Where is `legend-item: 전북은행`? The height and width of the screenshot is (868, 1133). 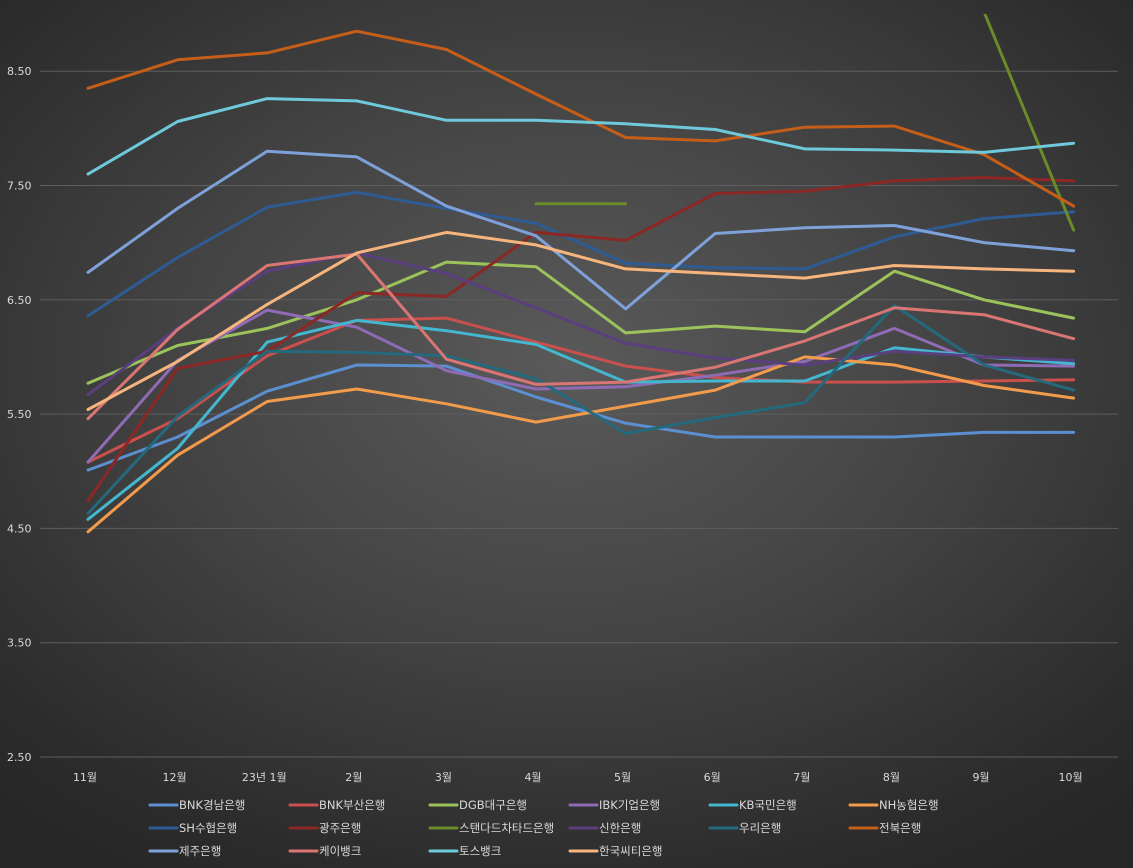
legend-item: 전북은행 is located at coordinates (884, 828).